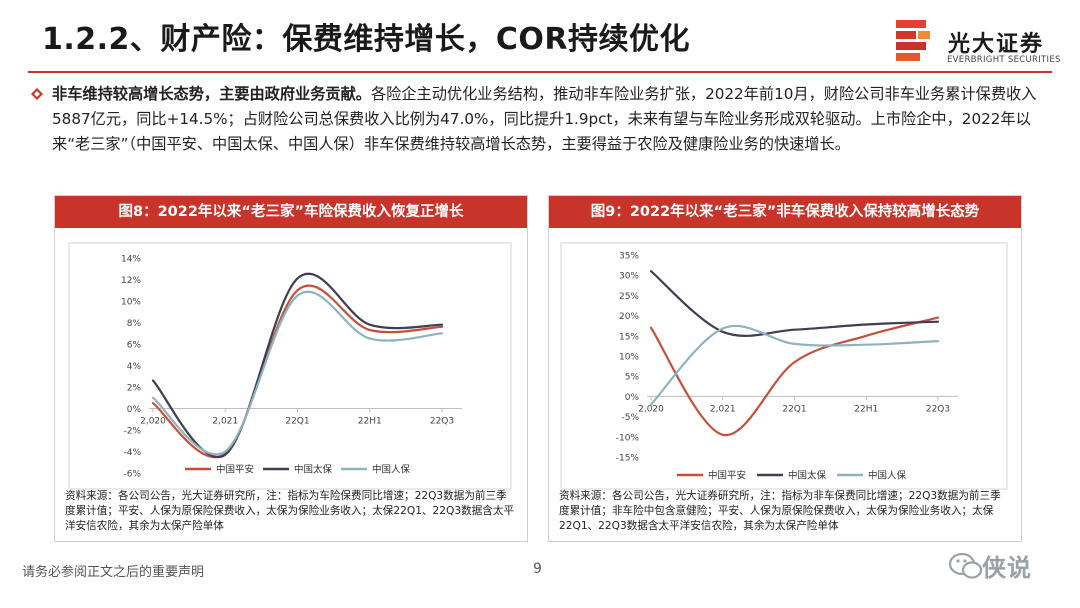 This screenshot has height=608, width=1080. I want to click on y-tick-label: 4%, so click(134, 367).